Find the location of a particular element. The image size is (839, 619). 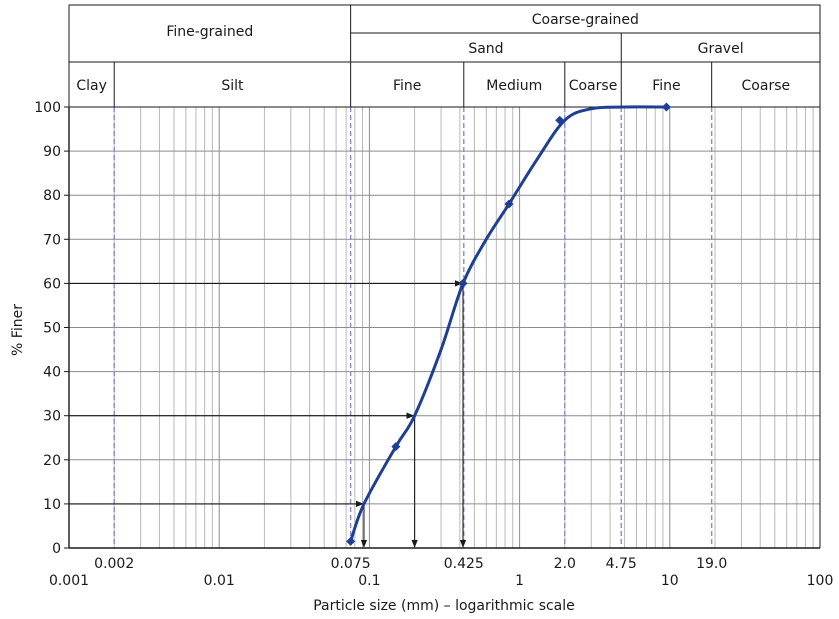

y-tick-label: 30 is located at coordinates (52, 417).